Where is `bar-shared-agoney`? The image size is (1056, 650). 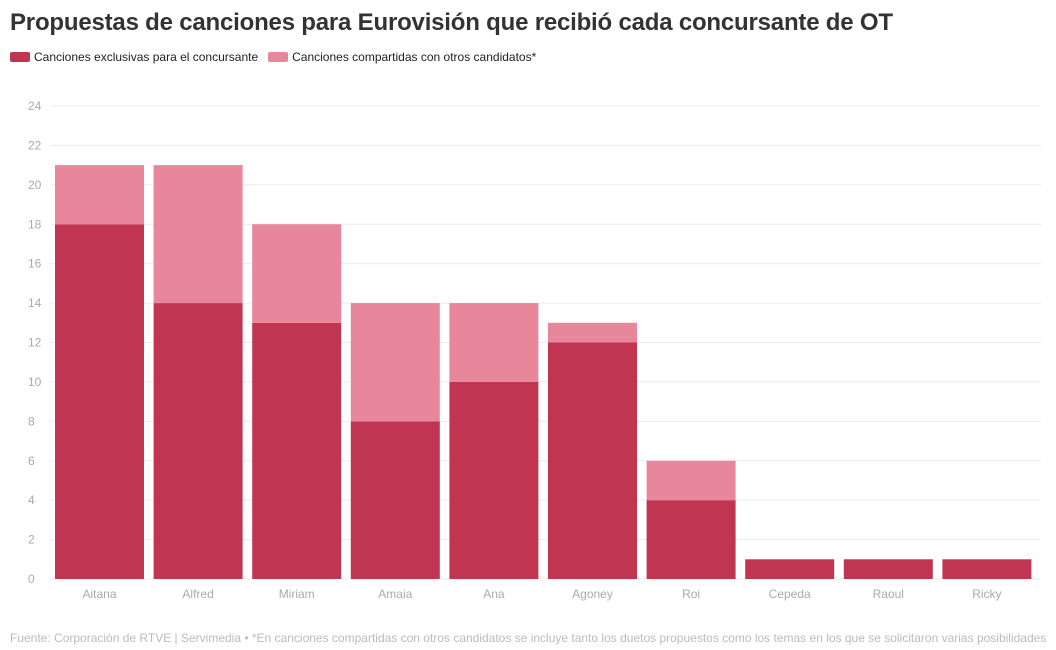
bar-shared-agoney is located at coordinates (592, 332).